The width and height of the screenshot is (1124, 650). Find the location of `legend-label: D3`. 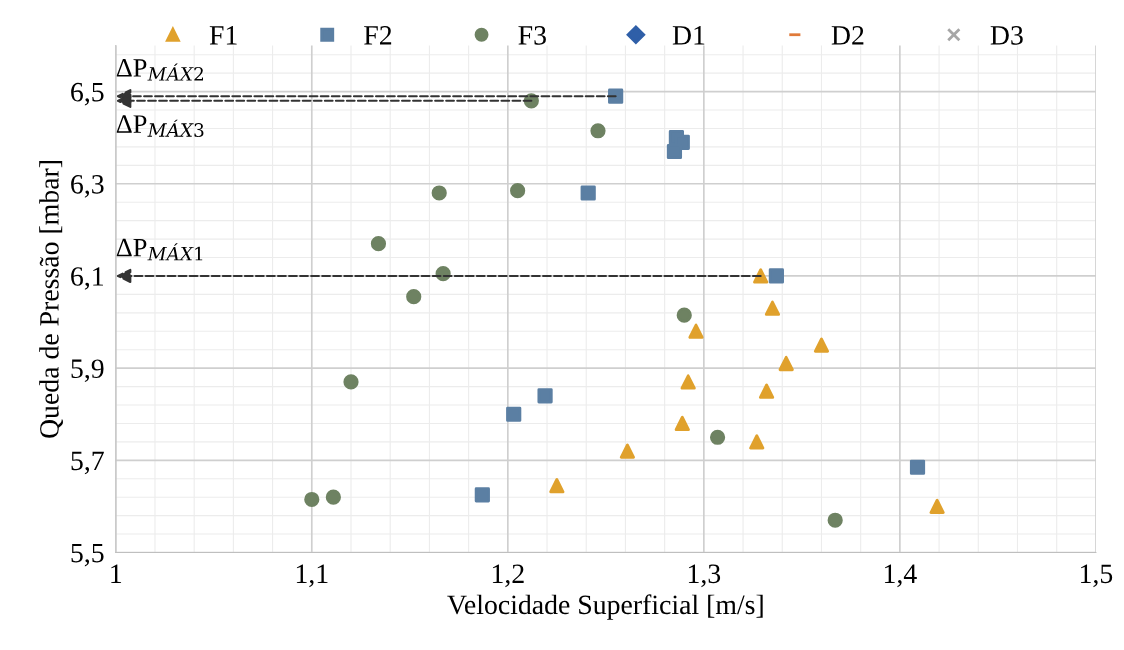

legend-label: D3 is located at coordinates (1006, 35).